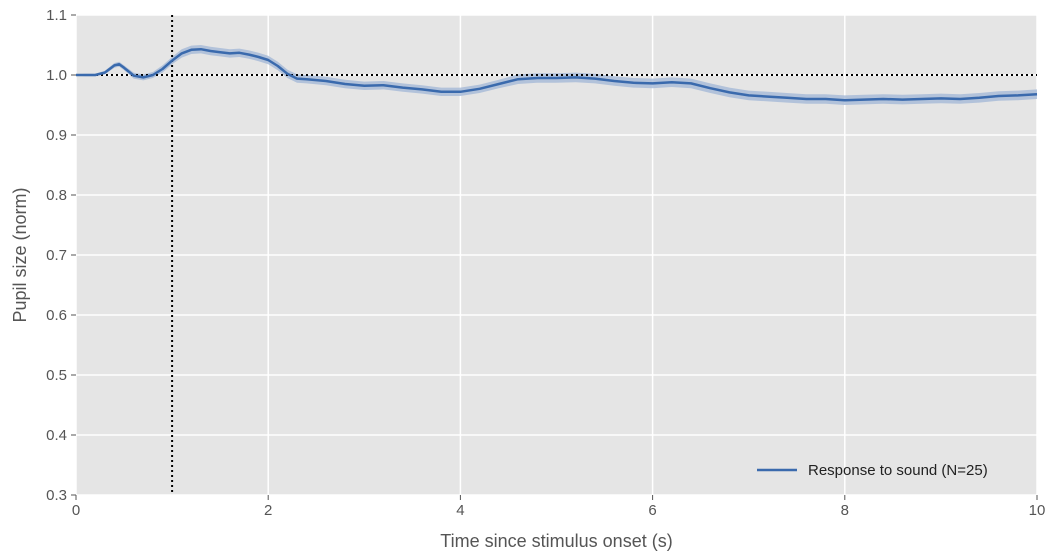  I want to click on y-tick-label: 0.3, so click(56, 495).